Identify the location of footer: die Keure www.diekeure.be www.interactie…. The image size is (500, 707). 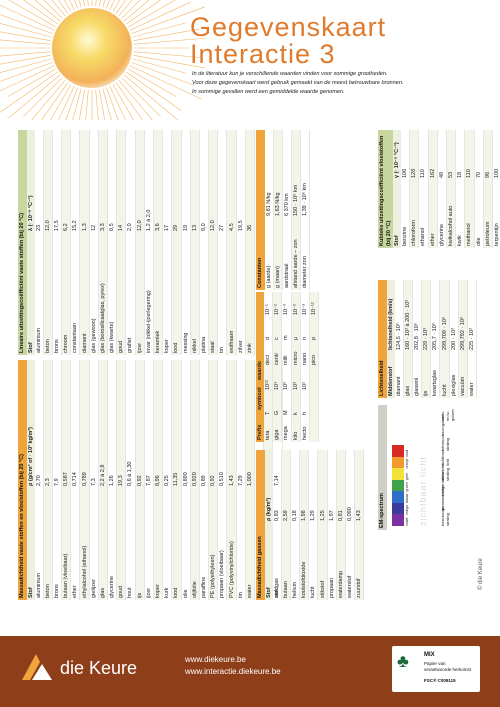
(250, 671).